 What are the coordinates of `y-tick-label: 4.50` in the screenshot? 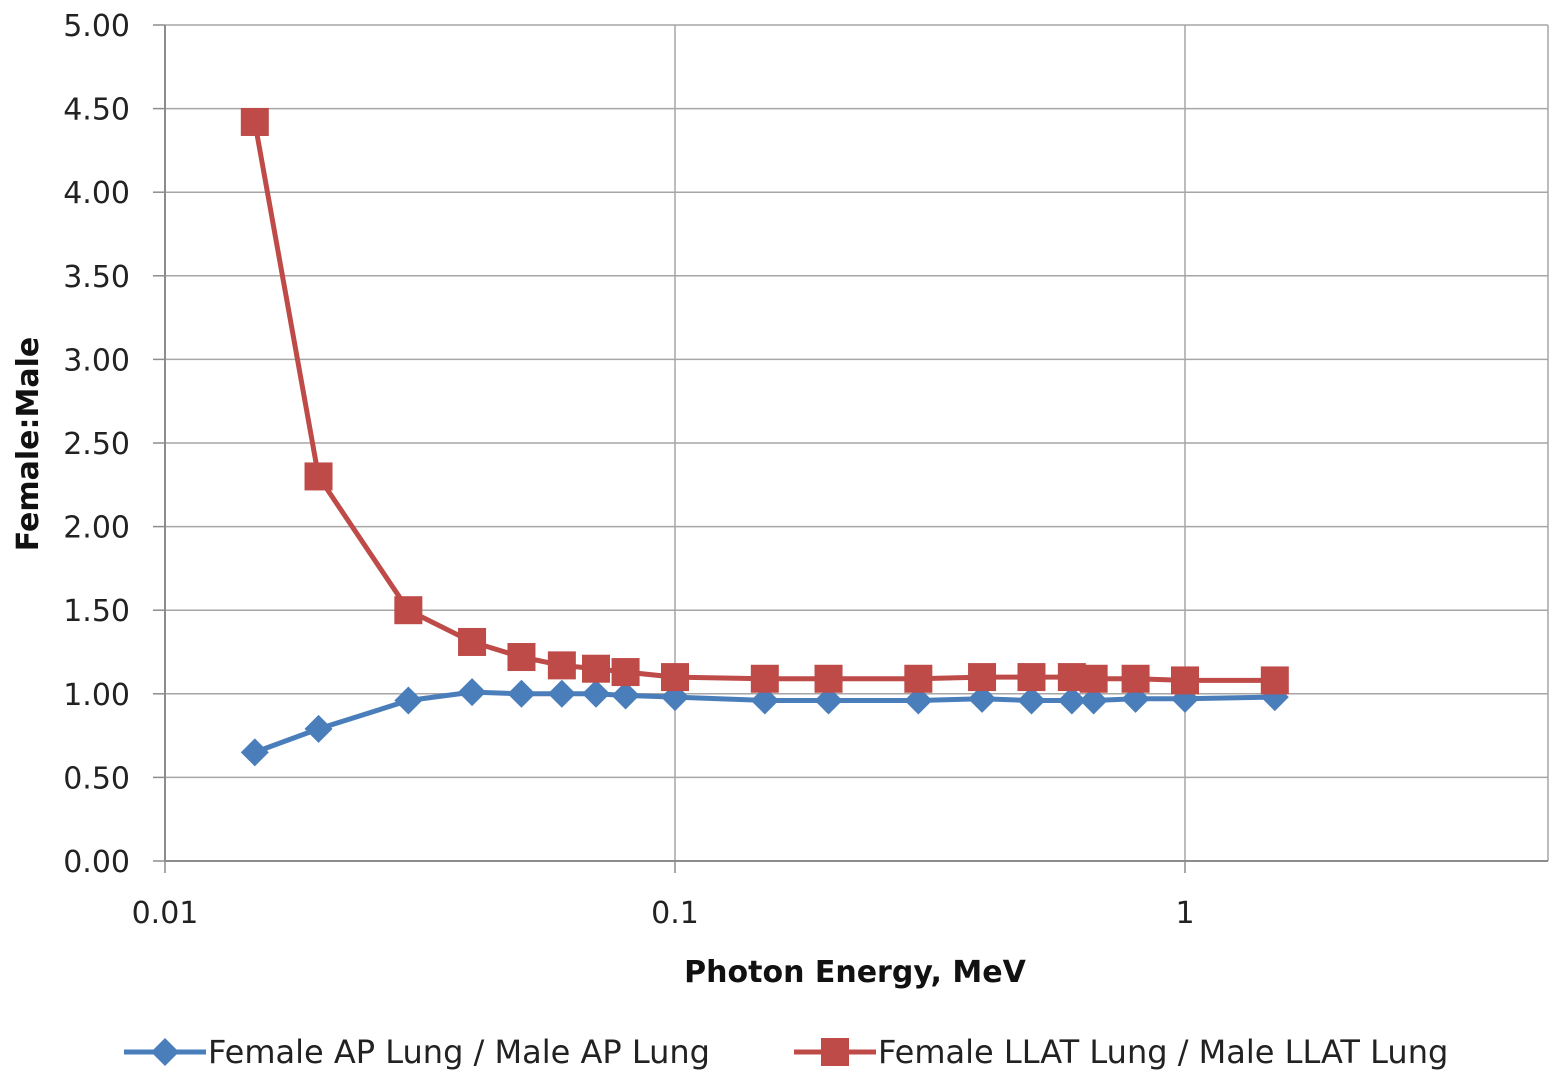 It's located at (96, 110).